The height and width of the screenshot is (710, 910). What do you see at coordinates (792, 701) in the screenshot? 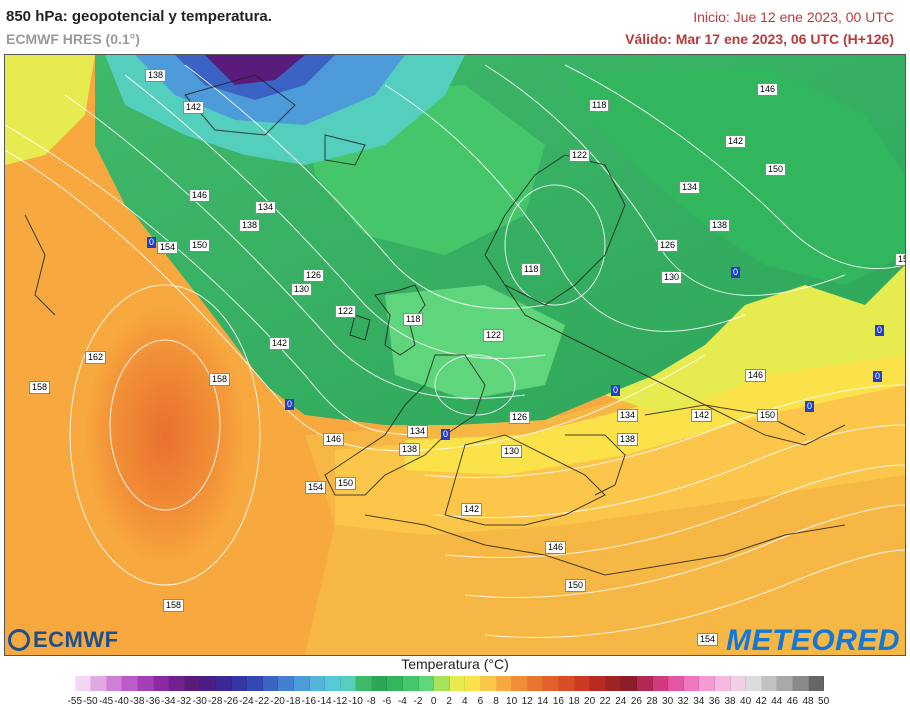
I see `colorbar-tick-label: 46` at bounding box center [792, 701].